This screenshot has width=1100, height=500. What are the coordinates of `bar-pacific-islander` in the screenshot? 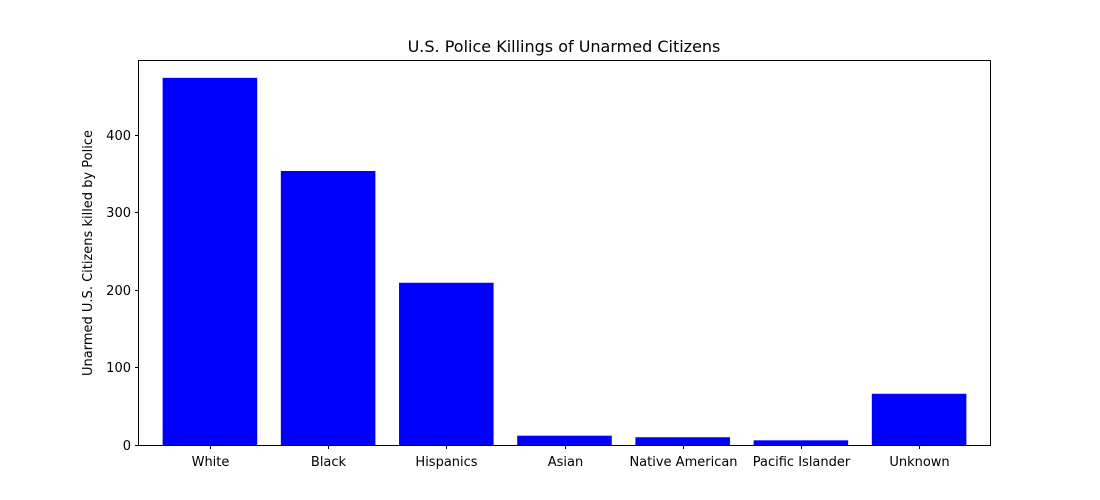 It's located at (801, 442).